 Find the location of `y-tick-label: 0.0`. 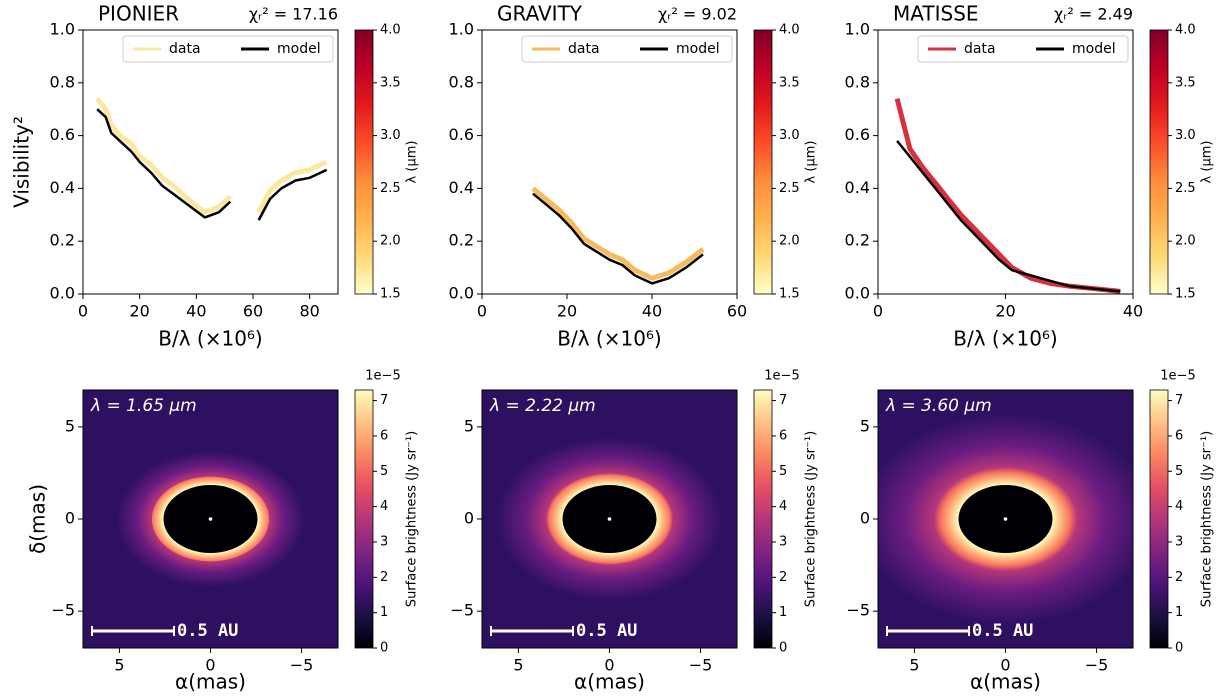

y-tick-label: 0.0 is located at coordinates (62, 293).